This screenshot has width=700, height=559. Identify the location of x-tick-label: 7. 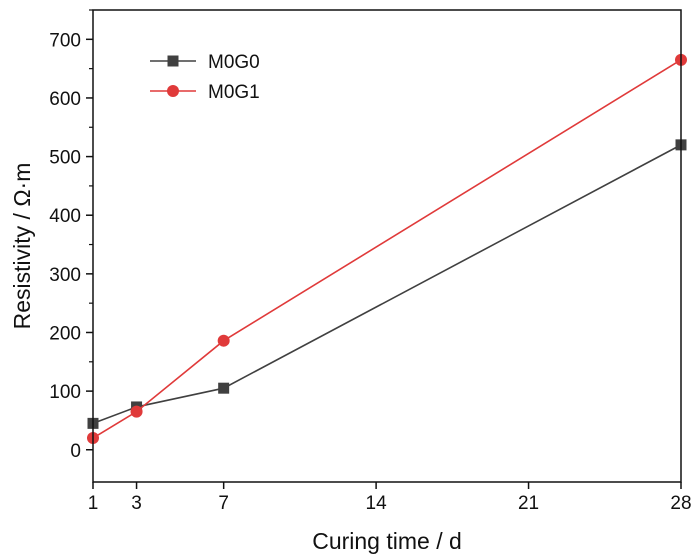
(223, 503).